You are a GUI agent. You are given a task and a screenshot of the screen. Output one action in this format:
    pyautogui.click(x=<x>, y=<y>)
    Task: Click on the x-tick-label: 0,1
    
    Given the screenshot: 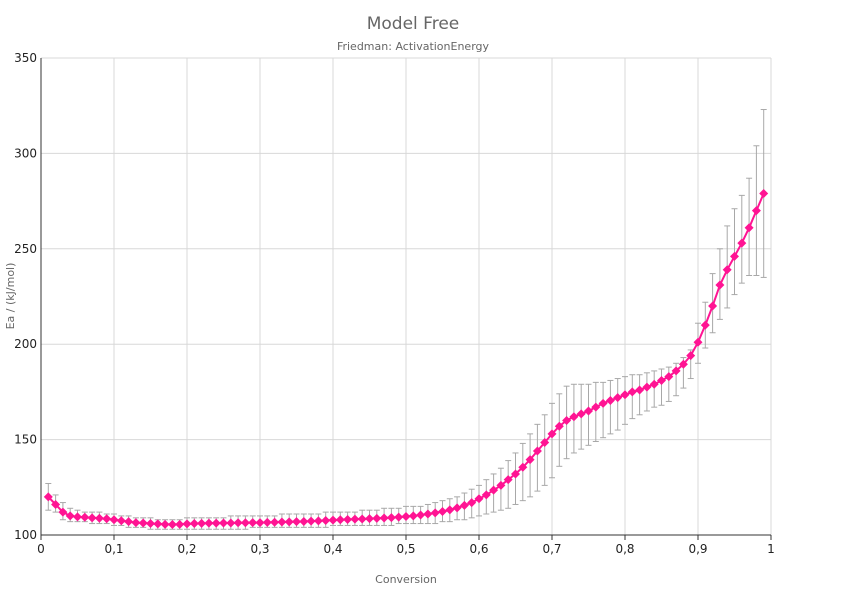 What is the action you would take?
    pyautogui.click(x=113, y=549)
    